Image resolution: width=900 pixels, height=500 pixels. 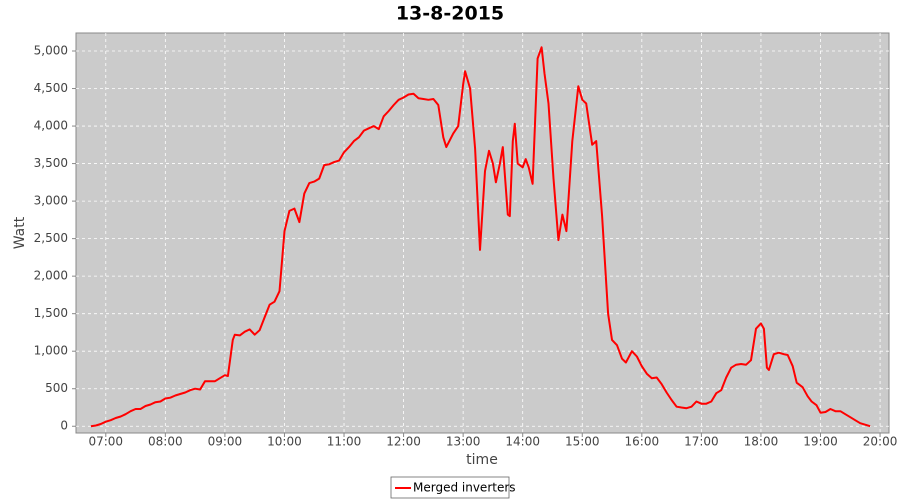 I want to click on y-tick-label: 3,500, so click(x=51, y=163).